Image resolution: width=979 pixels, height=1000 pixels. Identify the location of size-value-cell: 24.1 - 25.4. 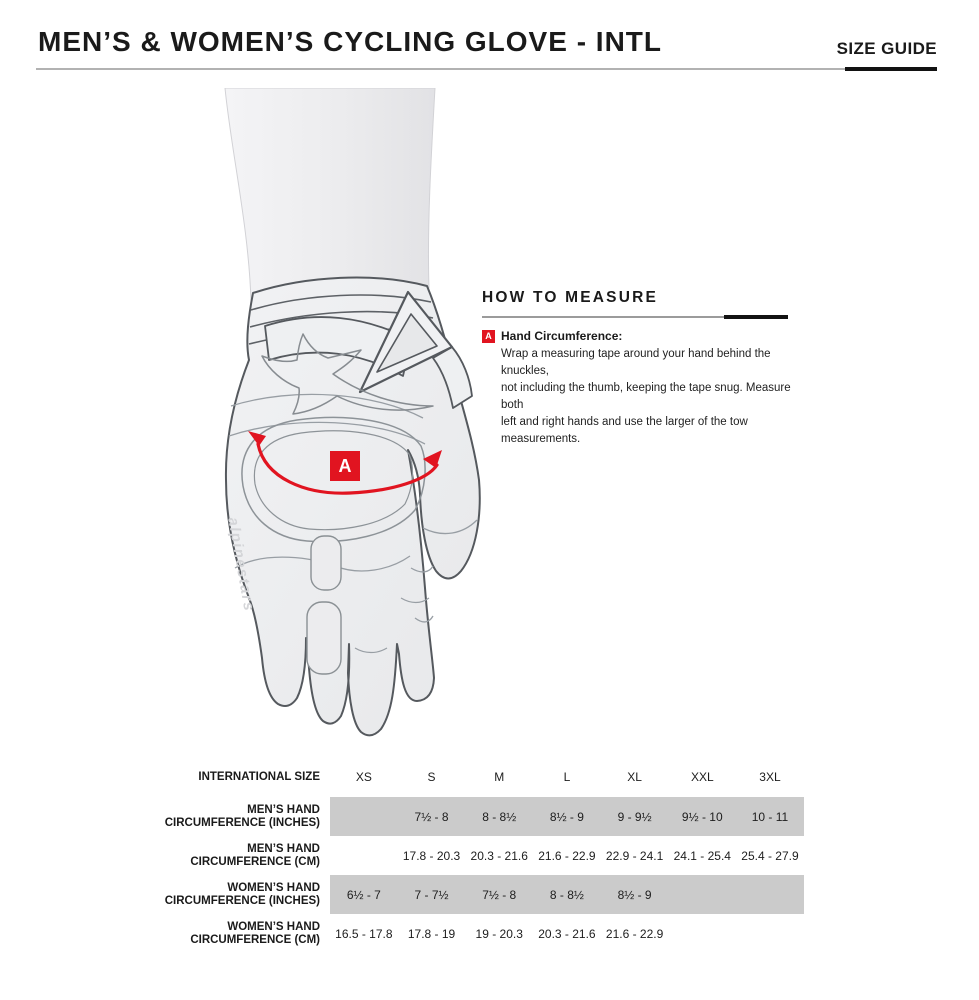
(702, 855).